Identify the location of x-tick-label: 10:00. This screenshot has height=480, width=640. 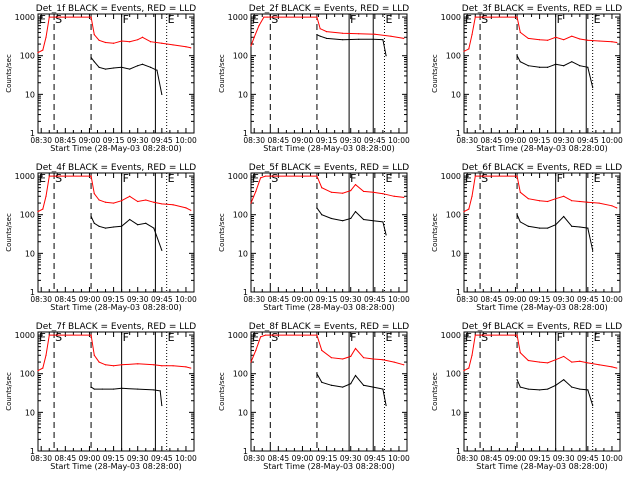
(612, 458).